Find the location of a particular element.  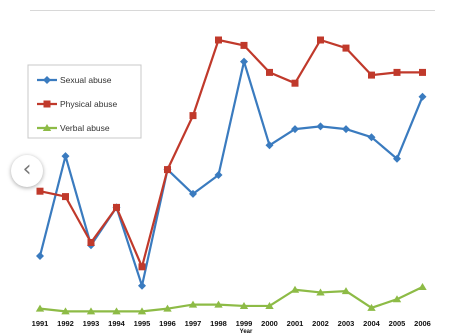

legend-label: Physical abuse is located at coordinates (88, 104).